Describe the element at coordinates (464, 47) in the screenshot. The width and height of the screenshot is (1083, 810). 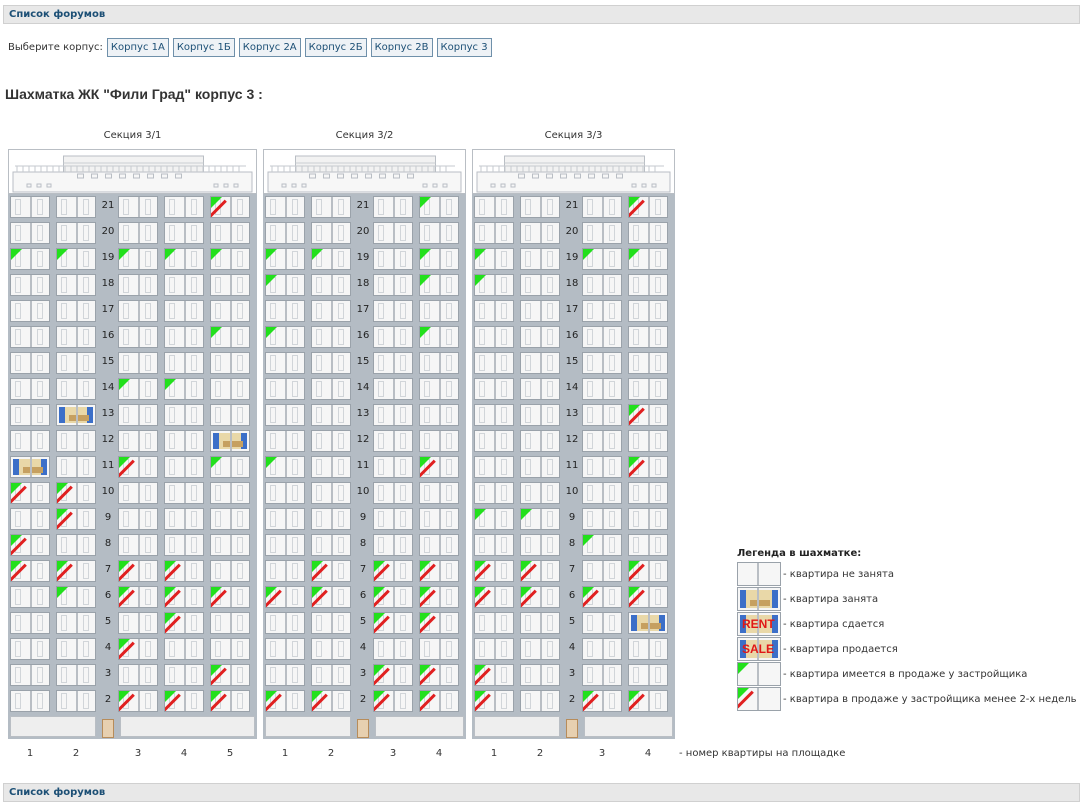
I see `corpus-button-3: Корпус 3` at that location.